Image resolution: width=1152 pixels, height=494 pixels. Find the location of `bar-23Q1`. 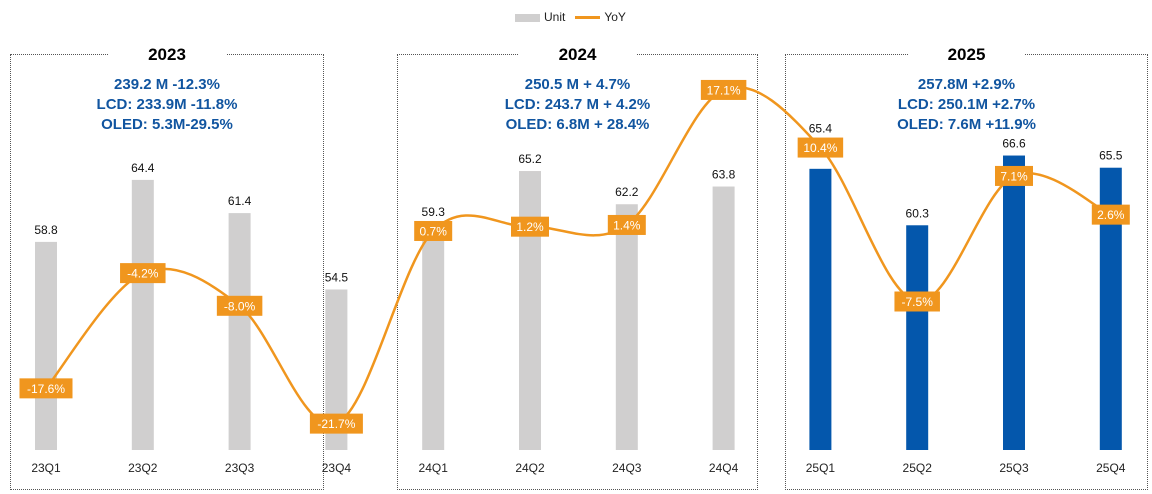

bar-23Q1 is located at coordinates (46, 345).